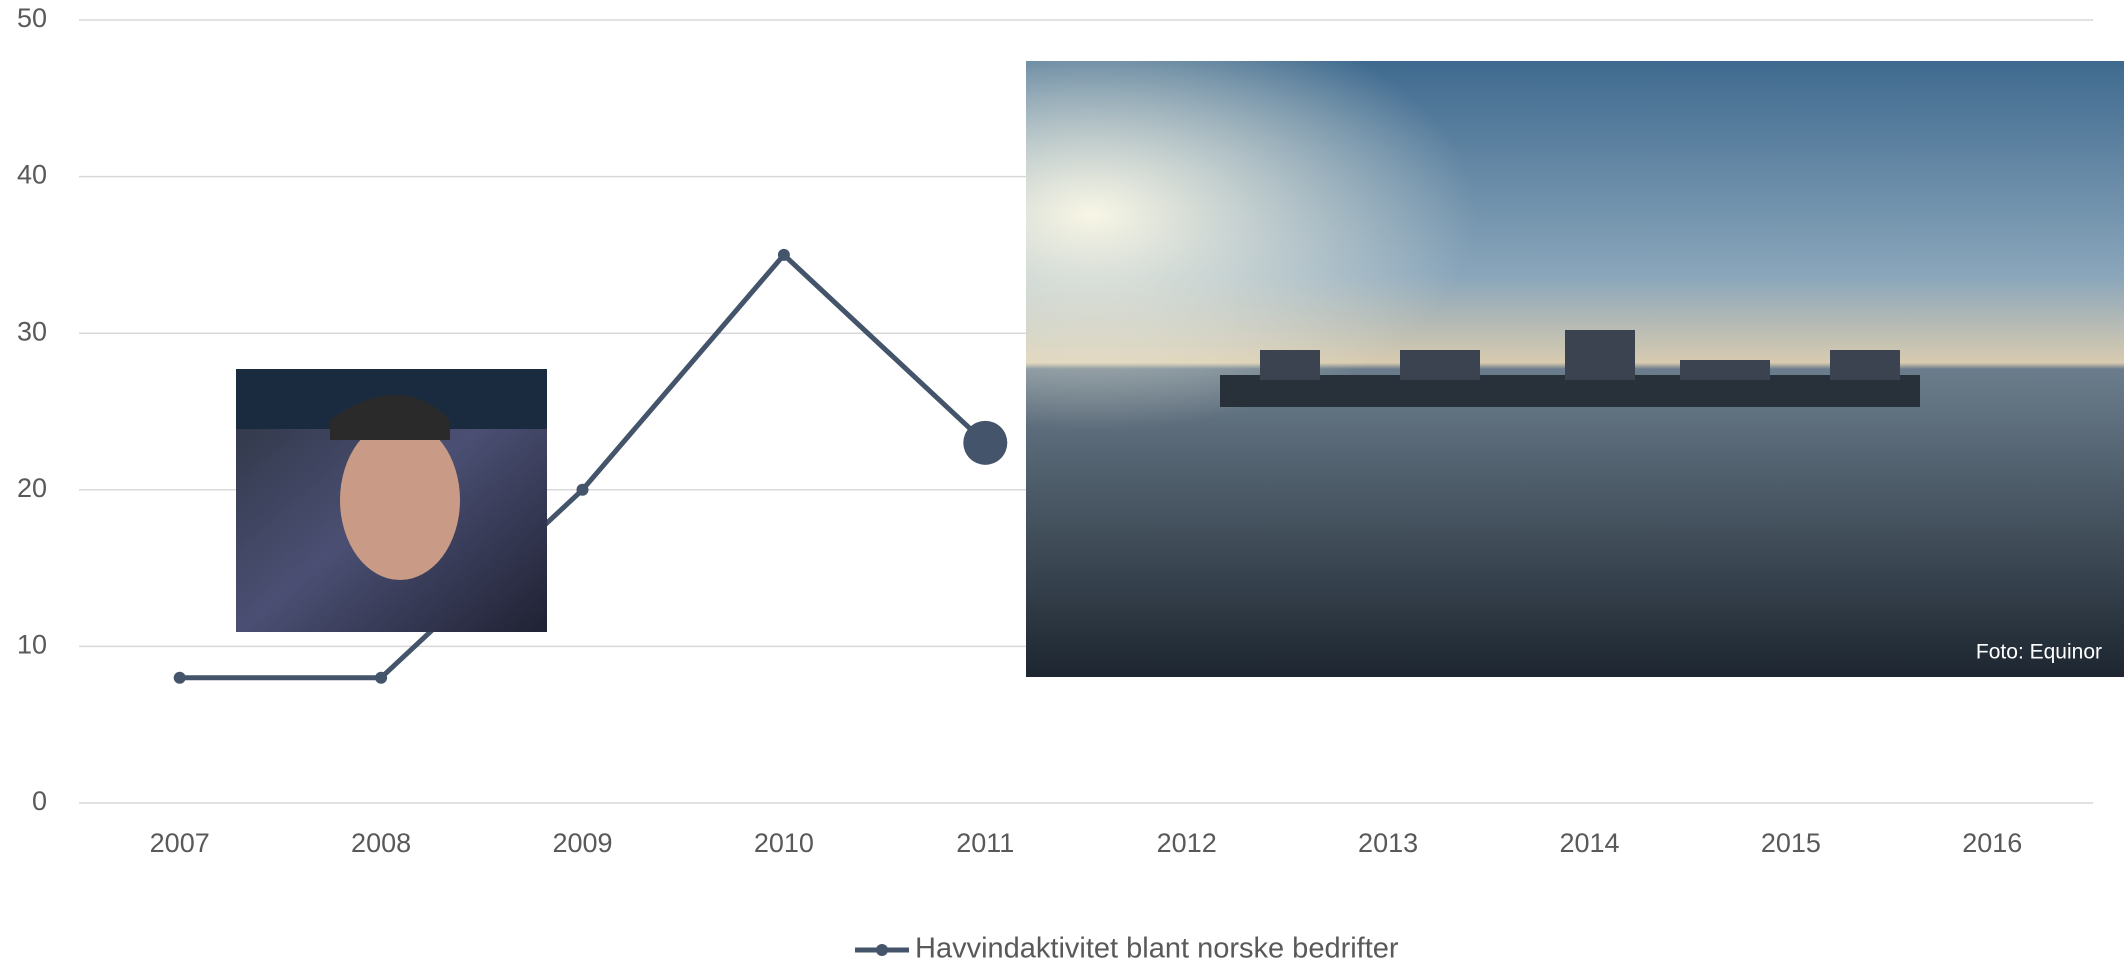  I want to click on legend: Havvindaktivitet blant norske bedrifter, so click(1127, 949).